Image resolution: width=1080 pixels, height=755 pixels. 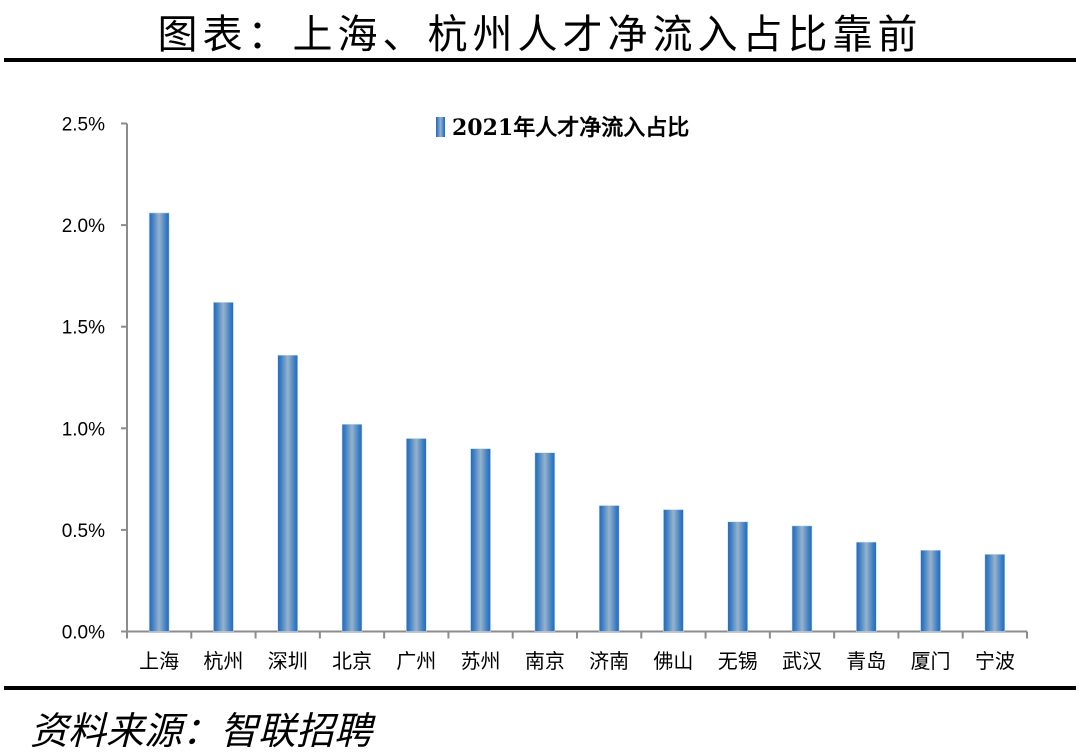 I want to click on x-tick-label: 北京, so click(x=352, y=661).